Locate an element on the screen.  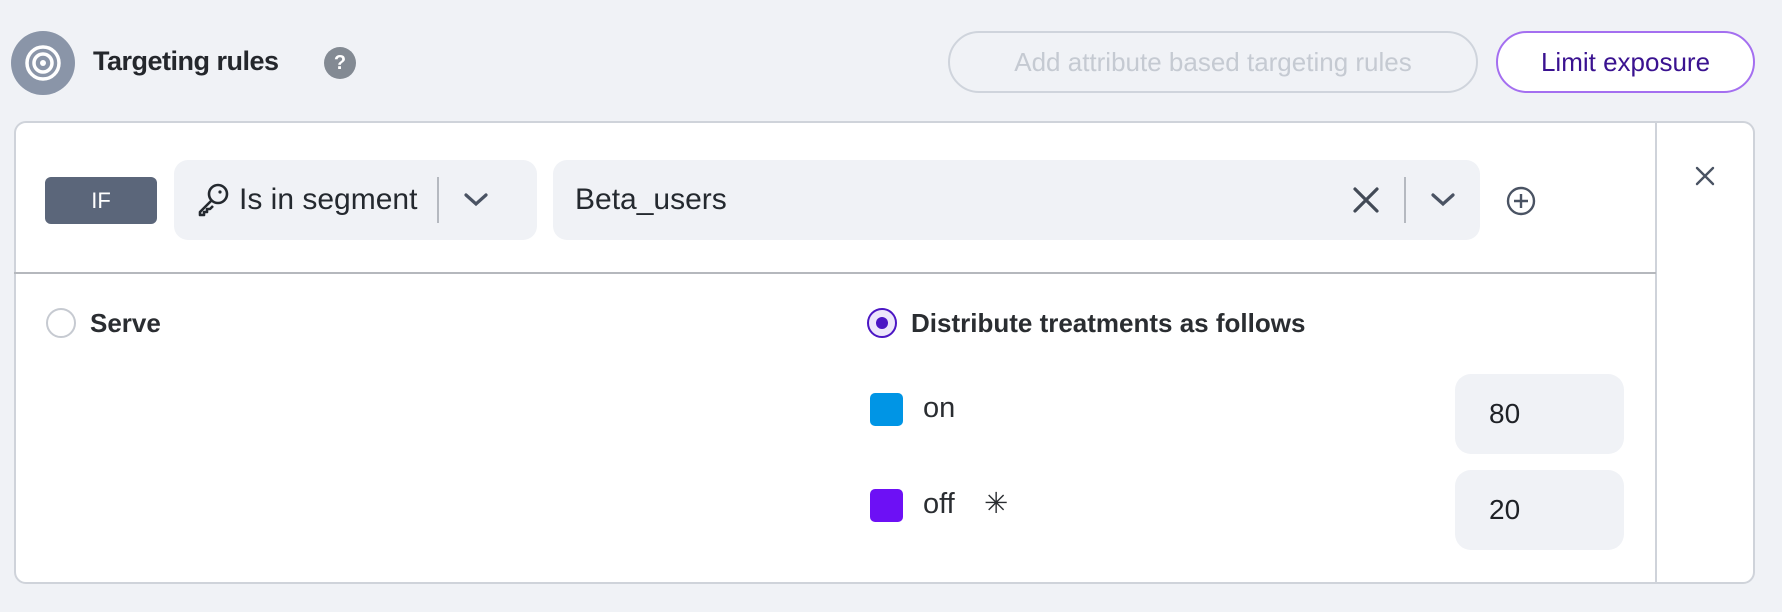
matcher-value: Is in segment is located at coordinates (328, 199).